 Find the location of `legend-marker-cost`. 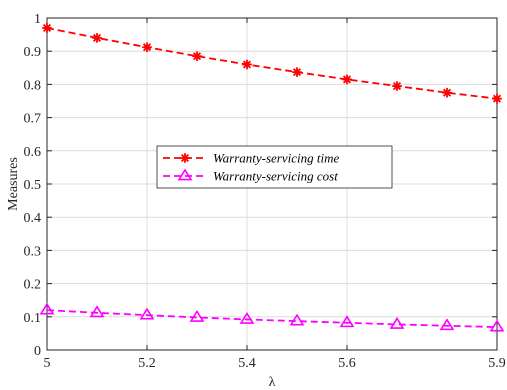

legend-marker-cost is located at coordinates (185, 174).